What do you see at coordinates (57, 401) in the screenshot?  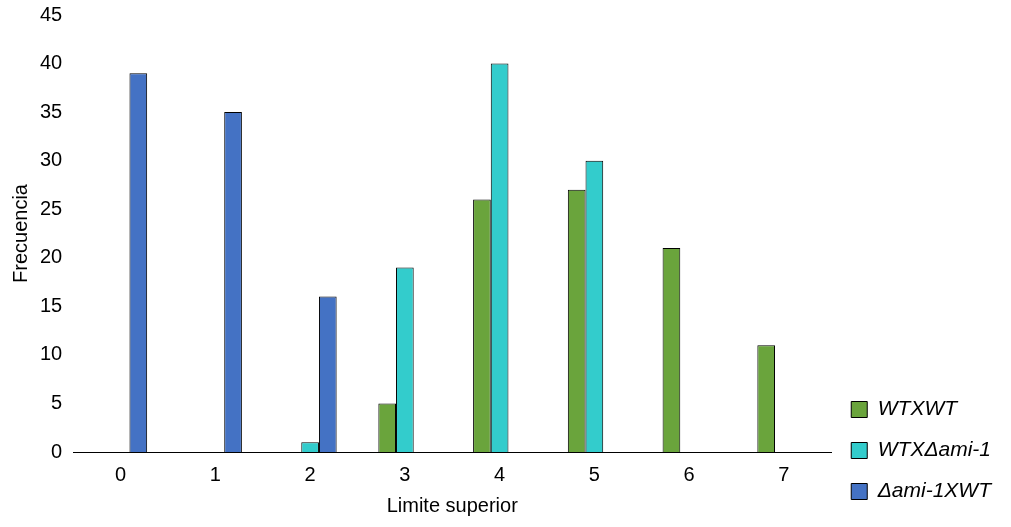 I see `y-tick-label: 5` at bounding box center [57, 401].